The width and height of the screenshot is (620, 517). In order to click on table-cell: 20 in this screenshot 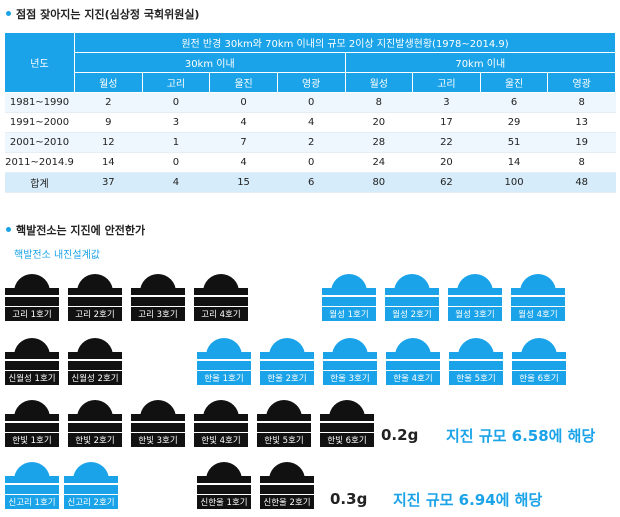, I will do `click(379, 122)`.